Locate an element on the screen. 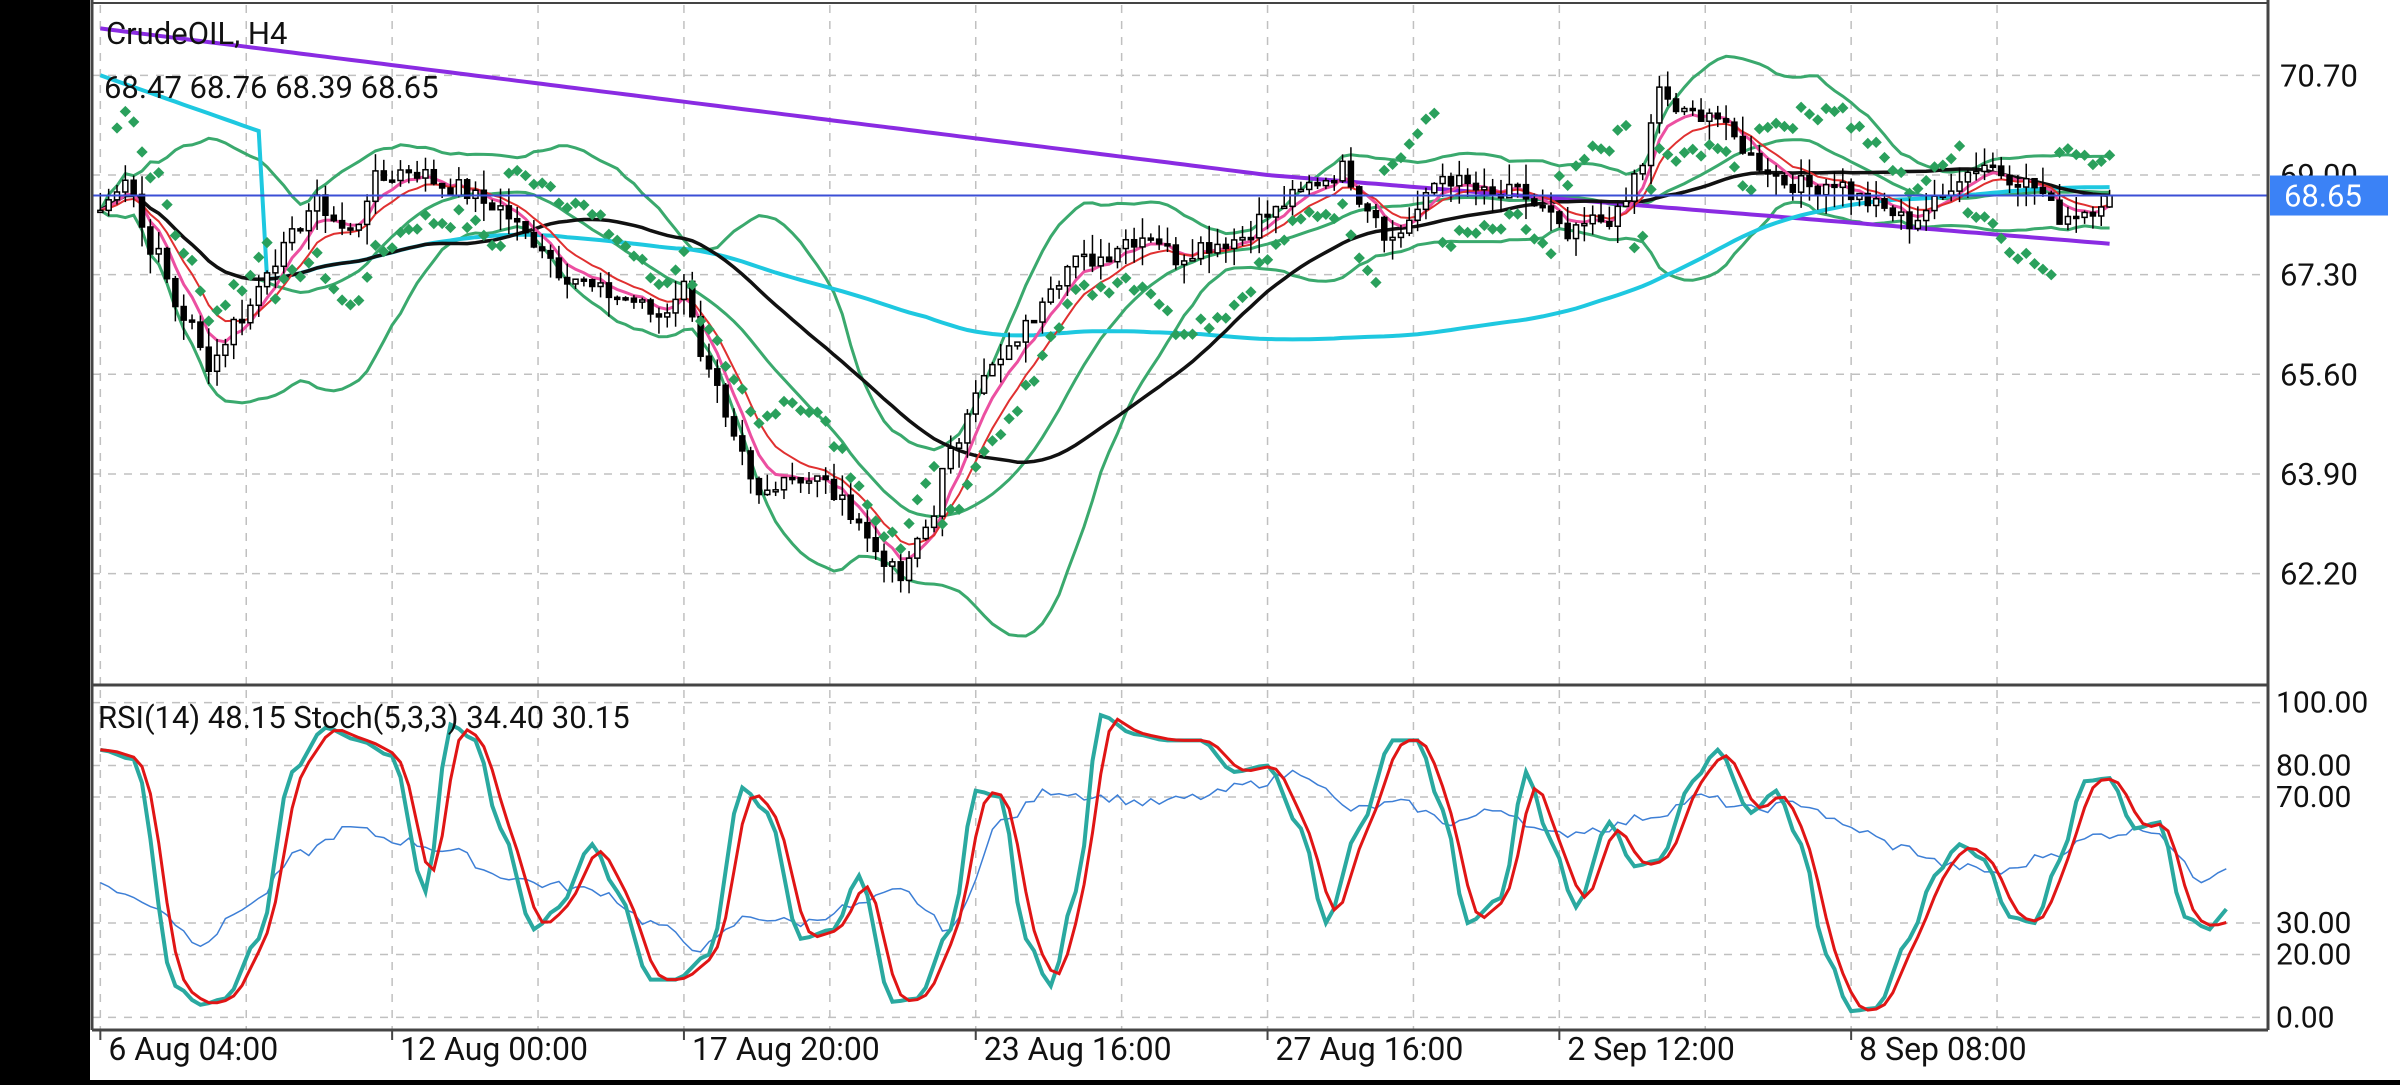 The image size is (2400, 1085). price-tick-label: 65.60 is located at coordinates (2319, 374).